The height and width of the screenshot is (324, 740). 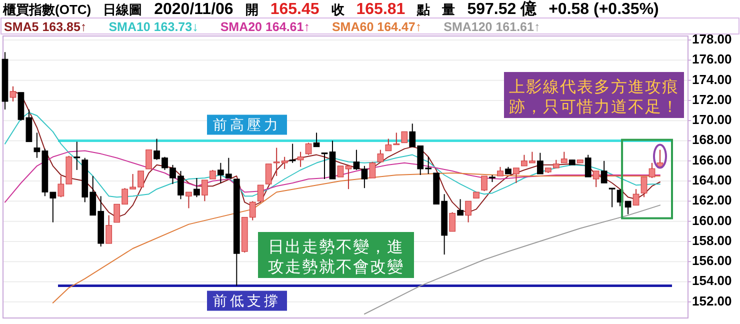 I want to click on annotation: 日出走勢不變，進攻走勢就不會改變, so click(x=336, y=257).